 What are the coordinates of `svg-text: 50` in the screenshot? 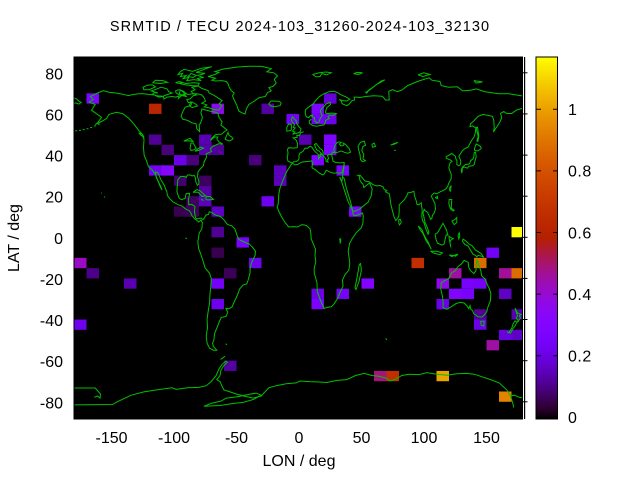 It's located at (362, 438).